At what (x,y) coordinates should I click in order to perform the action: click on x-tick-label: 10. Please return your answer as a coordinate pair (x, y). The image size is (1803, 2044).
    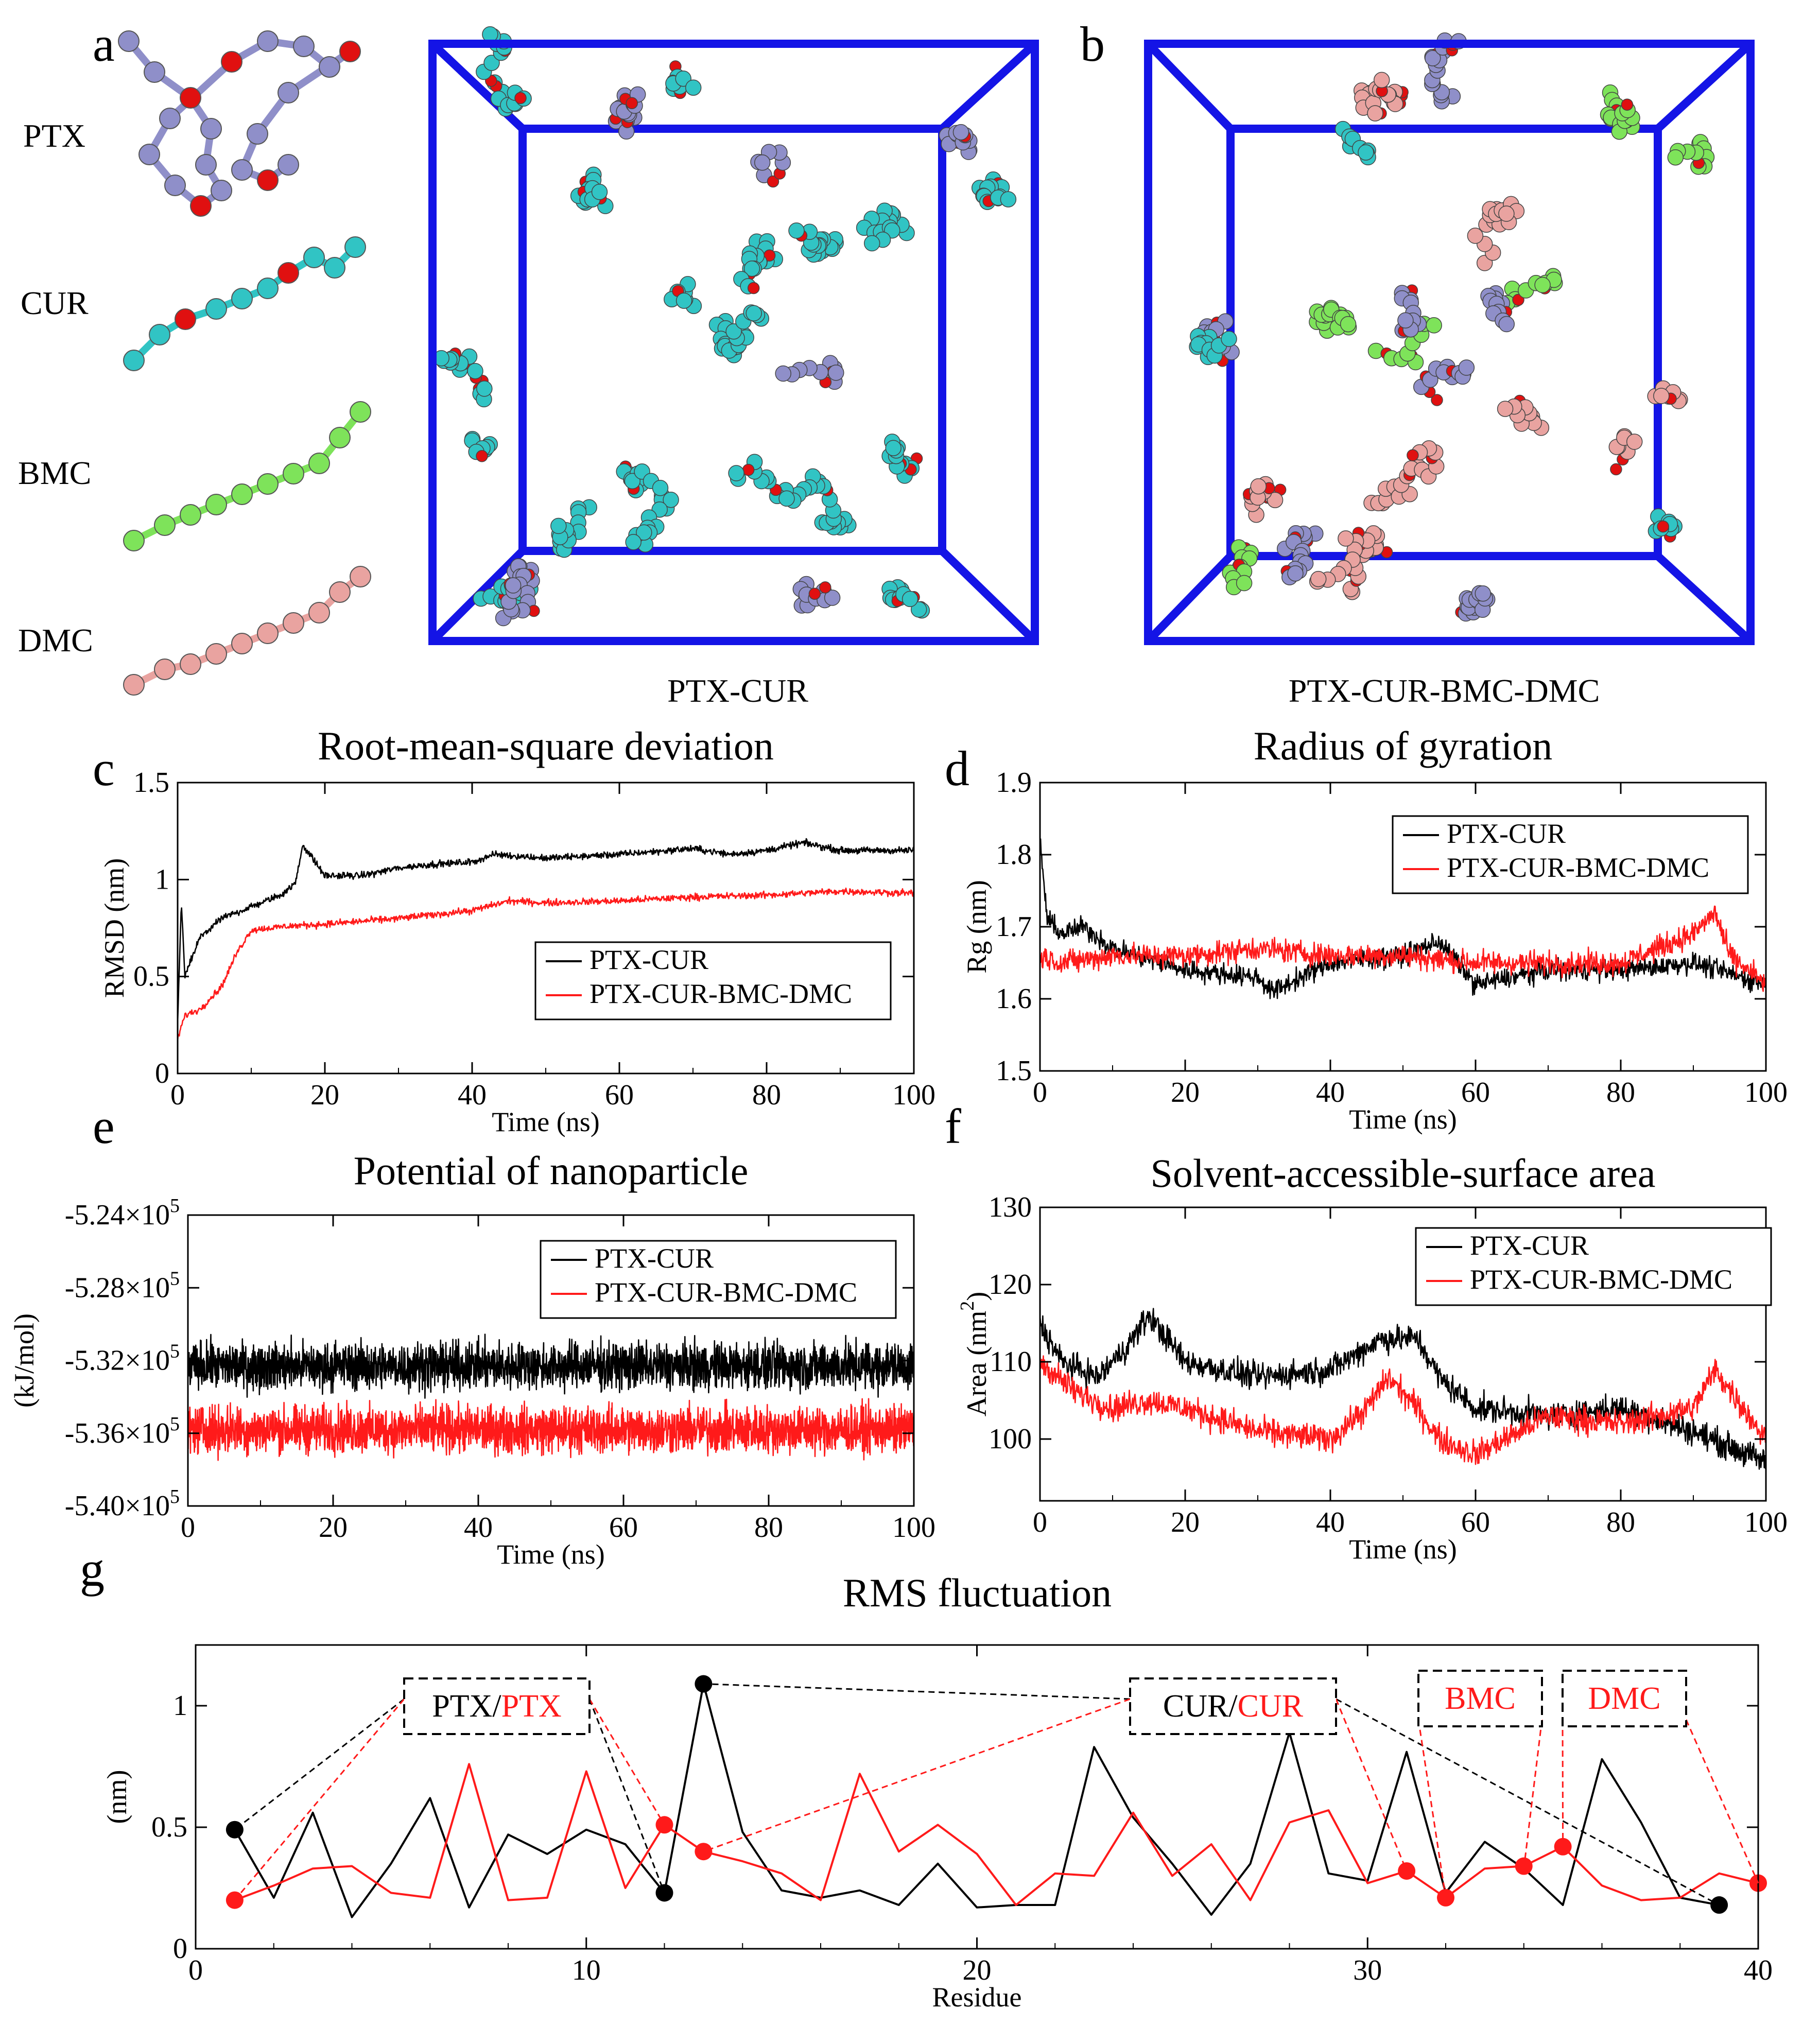
    Looking at the image, I should click on (586, 1970).